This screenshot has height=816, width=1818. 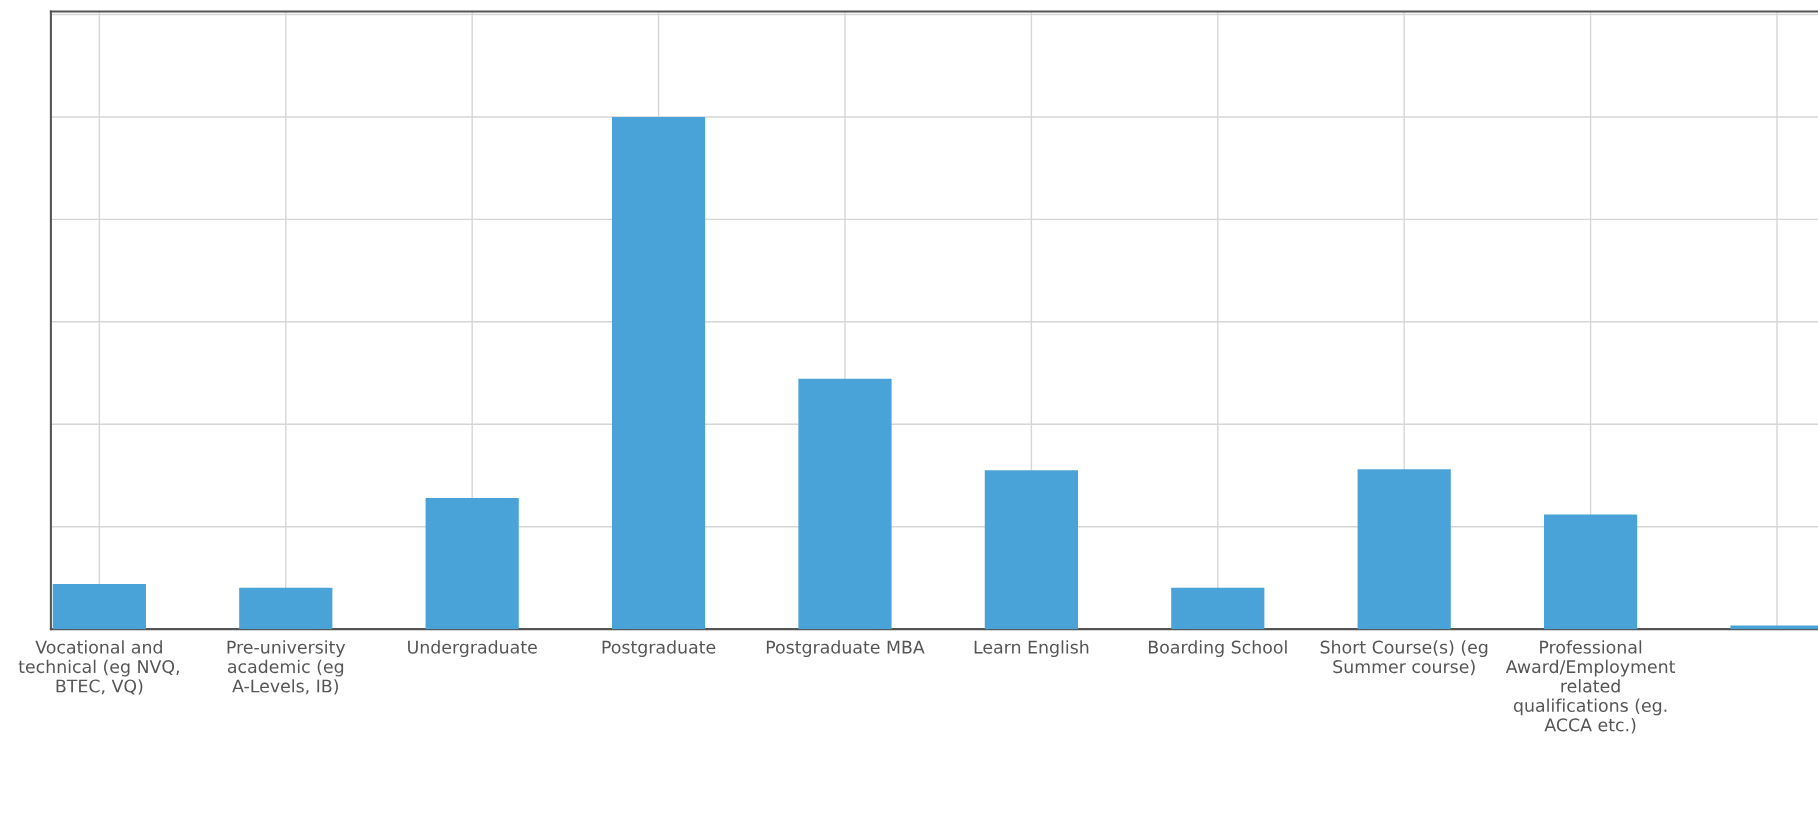 I want to click on x-tick-label: Short Course(s) (eg Summer course), so click(x=1404, y=658).